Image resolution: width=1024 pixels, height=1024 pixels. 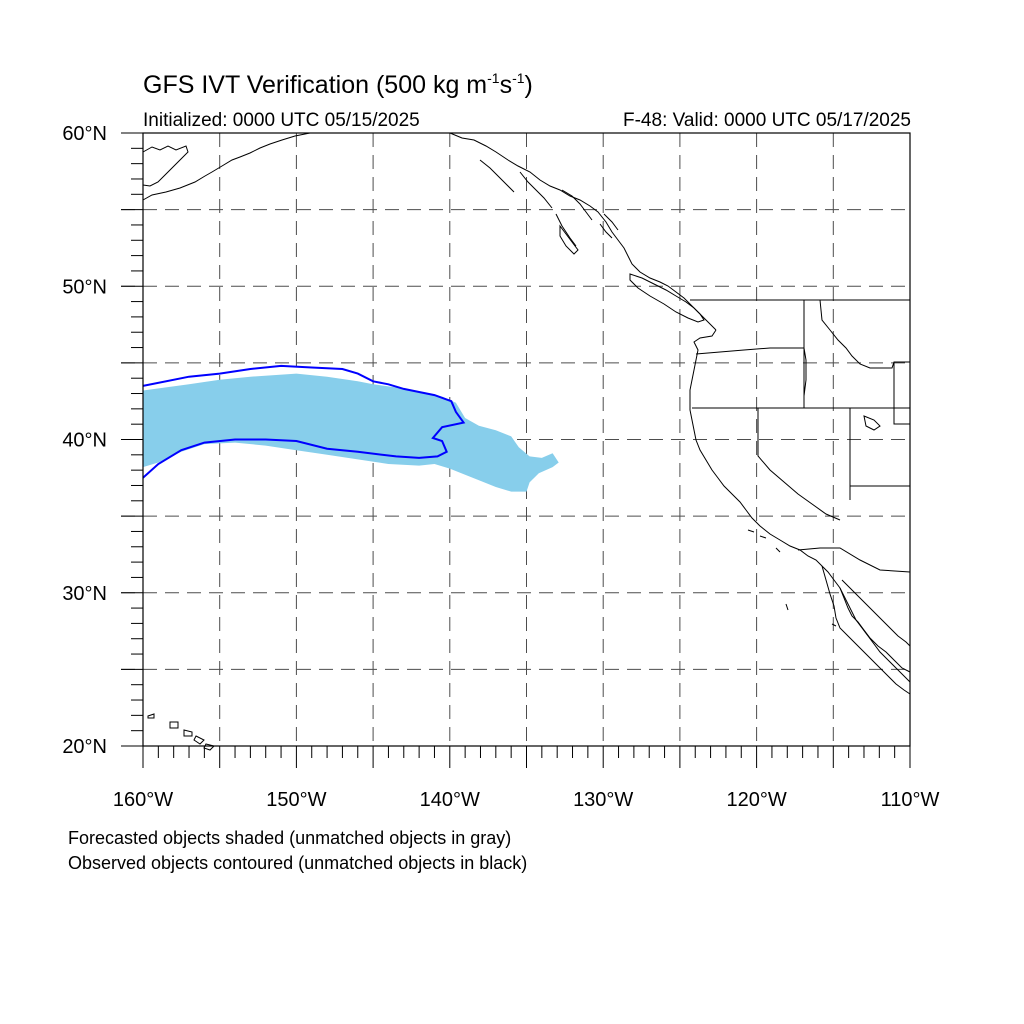 What do you see at coordinates (864, 334) in the screenshot?
I see `border-id-mt` at bounding box center [864, 334].